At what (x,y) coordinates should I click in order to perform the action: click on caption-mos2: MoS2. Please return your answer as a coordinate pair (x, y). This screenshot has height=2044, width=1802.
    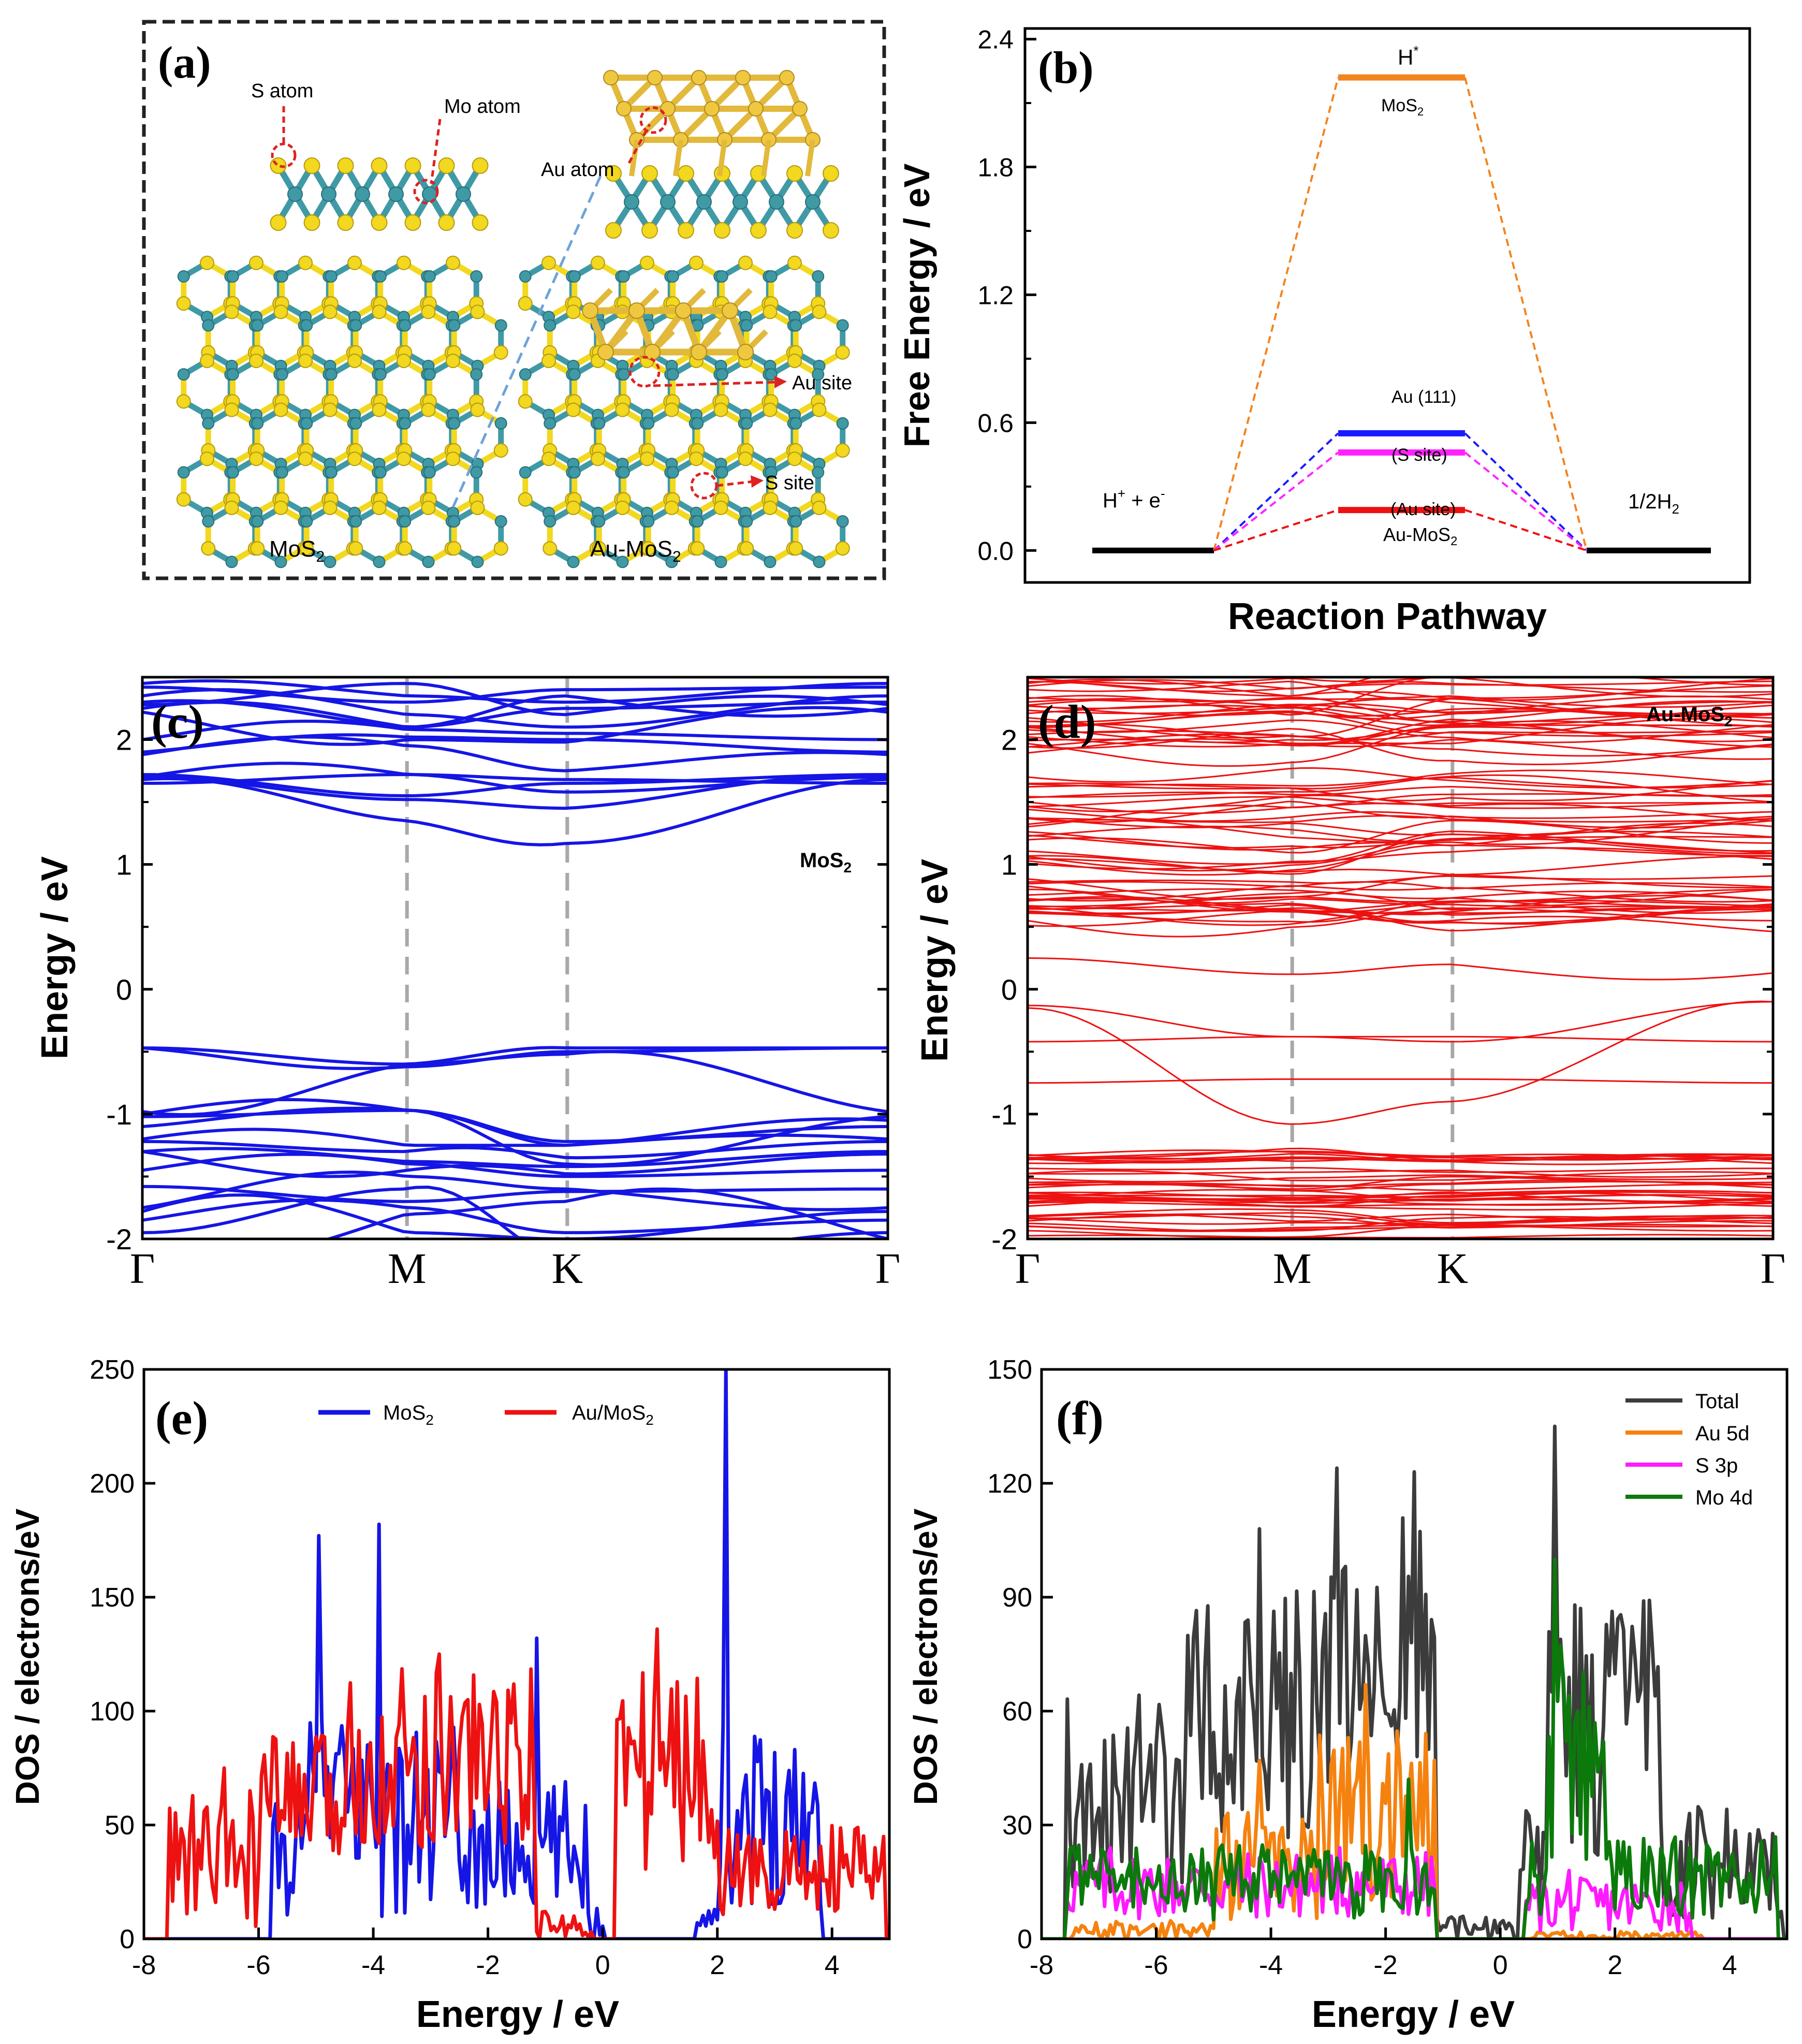
    Looking at the image, I should click on (297, 550).